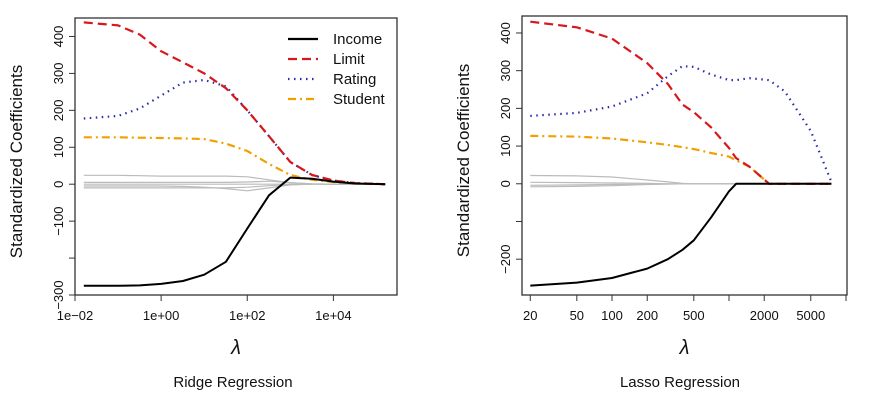 Image resolution: width=882 pixels, height=408 pixels. I want to click on x-tick-label: 20, so click(530, 315).